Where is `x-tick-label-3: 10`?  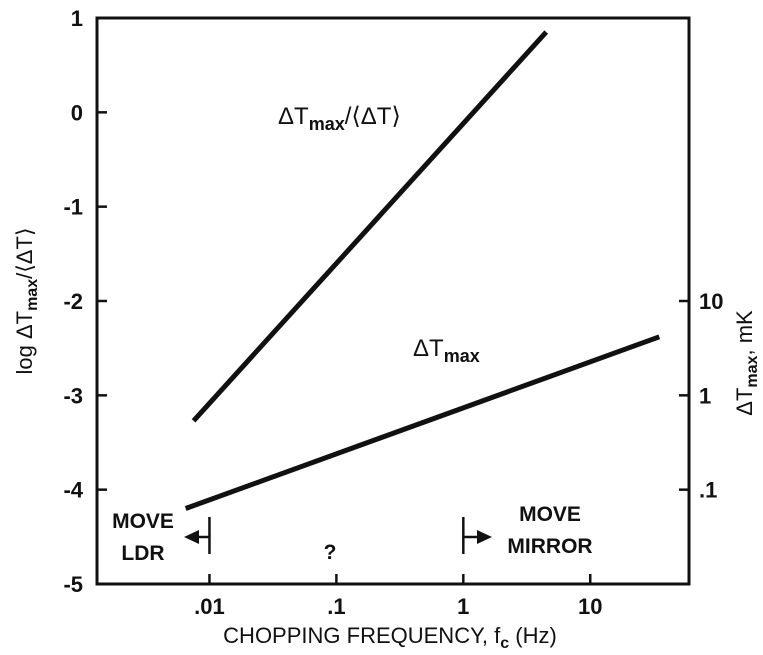
x-tick-label-3: 10 is located at coordinates (590, 606).